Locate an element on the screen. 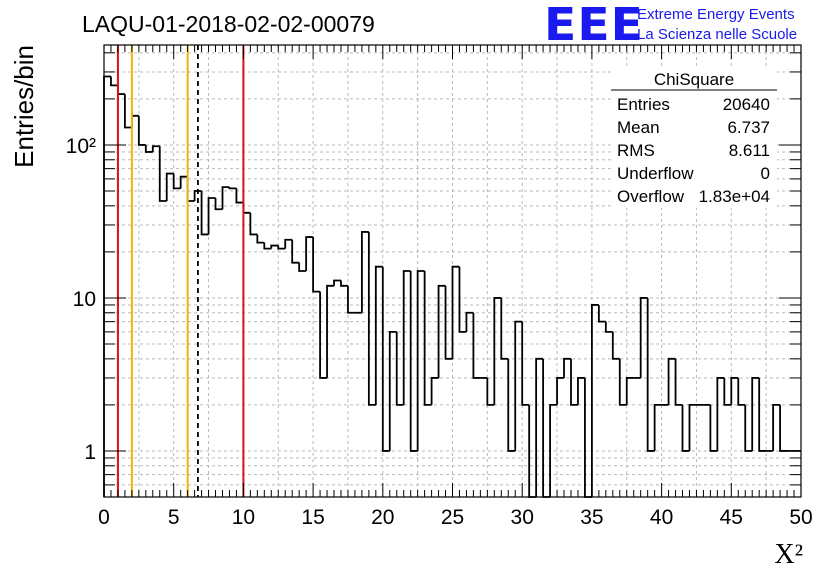 The width and height of the screenshot is (836, 572). y-axis-label: Entries/bin is located at coordinates (24, 106).